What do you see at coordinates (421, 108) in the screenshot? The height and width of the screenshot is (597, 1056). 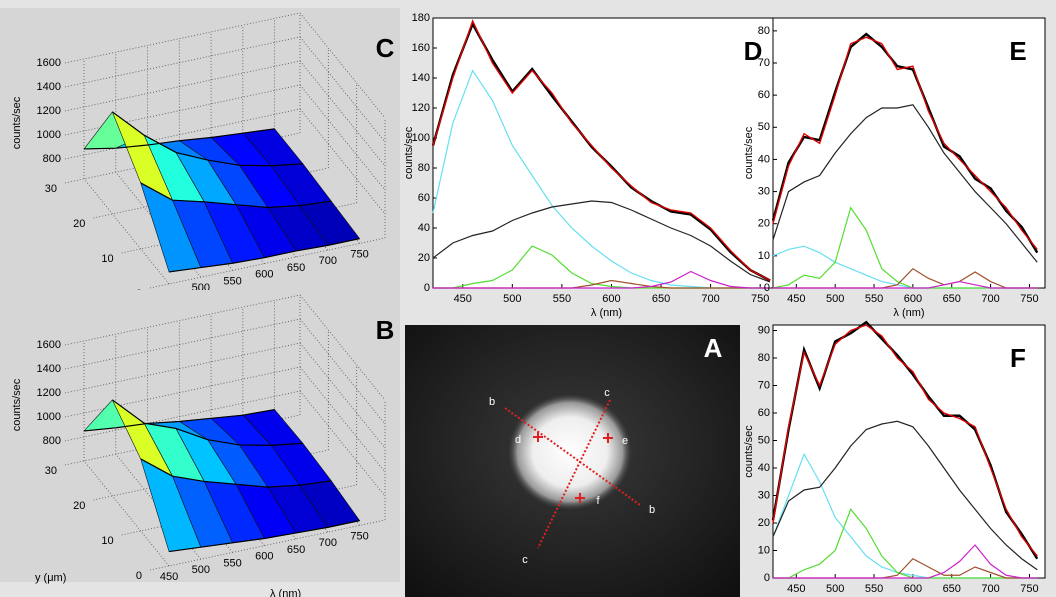 I see `y-tick-label: 120` at bounding box center [421, 108].